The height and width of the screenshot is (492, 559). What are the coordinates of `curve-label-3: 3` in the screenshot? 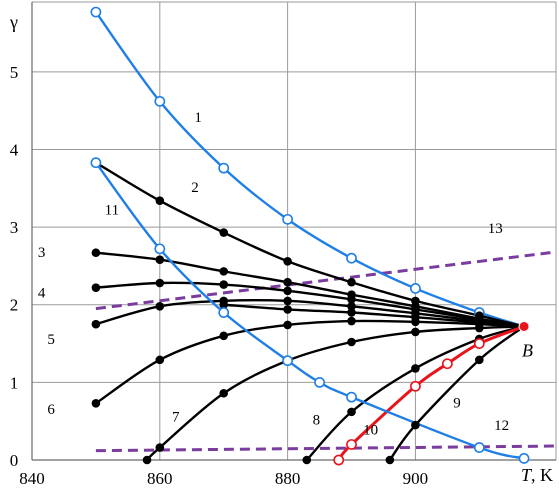 It's located at (42, 253).